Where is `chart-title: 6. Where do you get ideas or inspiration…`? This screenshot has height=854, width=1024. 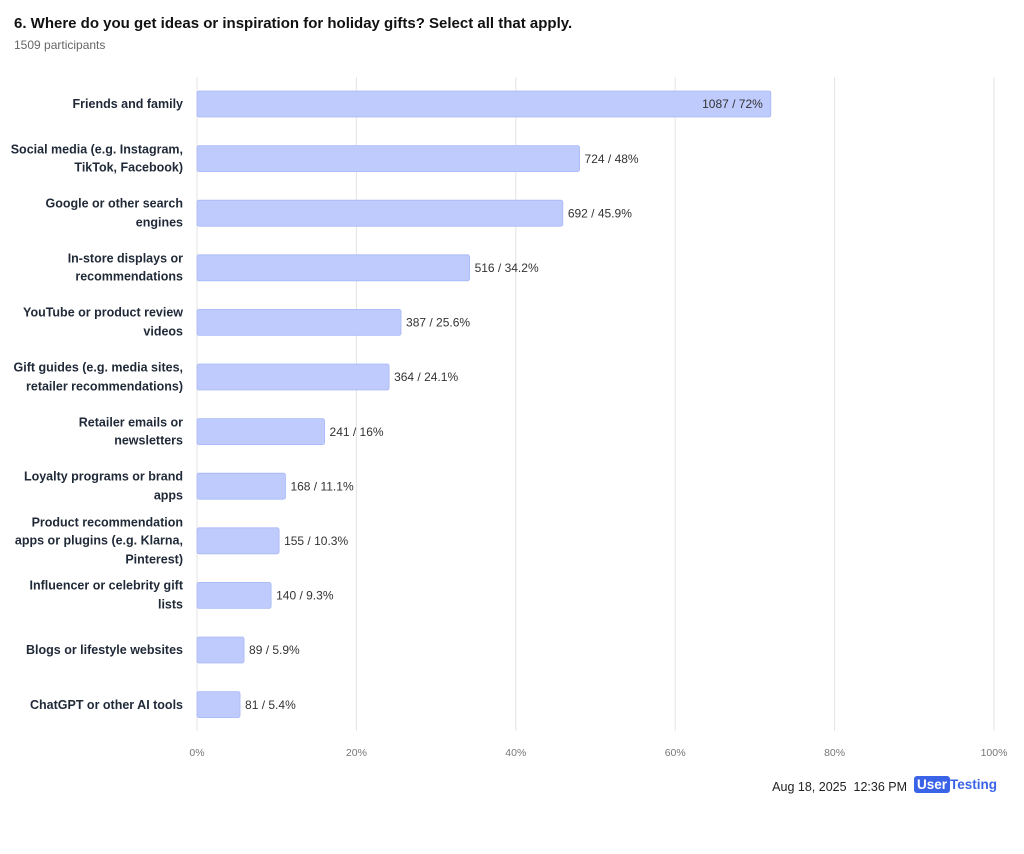 chart-title: 6. Where do you get ideas or inspiration… is located at coordinates (293, 23).